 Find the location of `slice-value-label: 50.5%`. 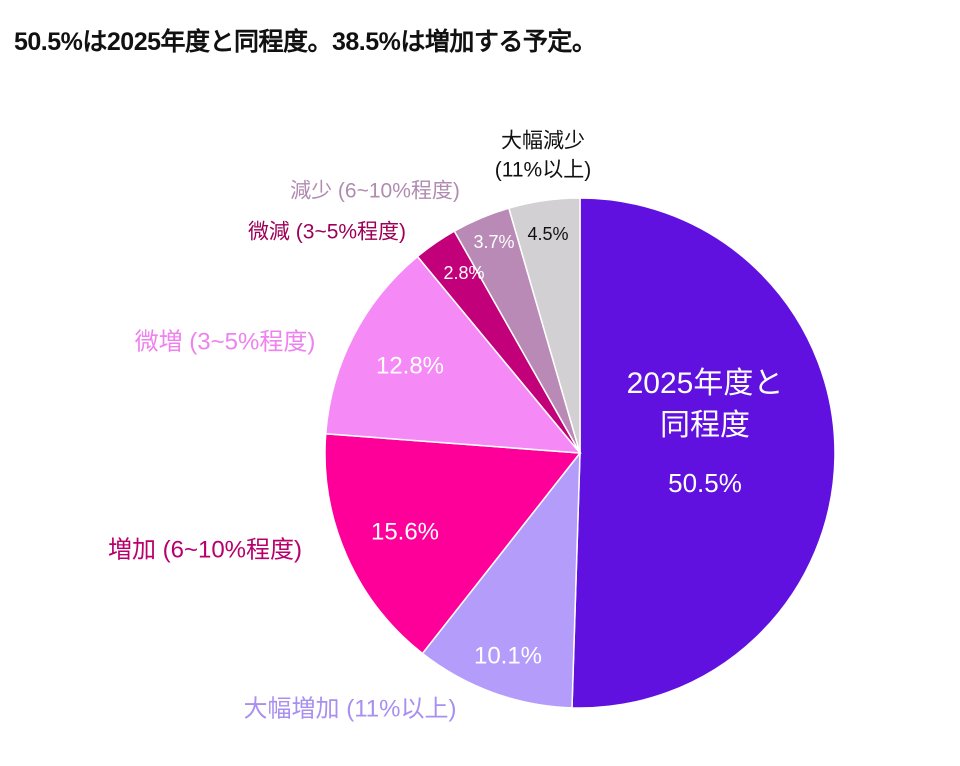

slice-value-label: 50.5% is located at coordinates (705, 483).